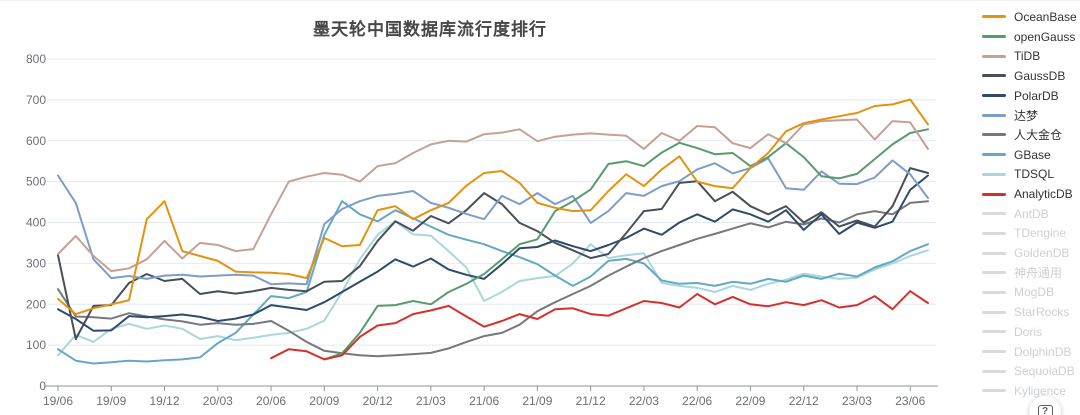 The image size is (1080, 415). Describe the element at coordinates (1031, 391) in the screenshot. I see `legend-item-Kyligence: Kyligence` at that location.